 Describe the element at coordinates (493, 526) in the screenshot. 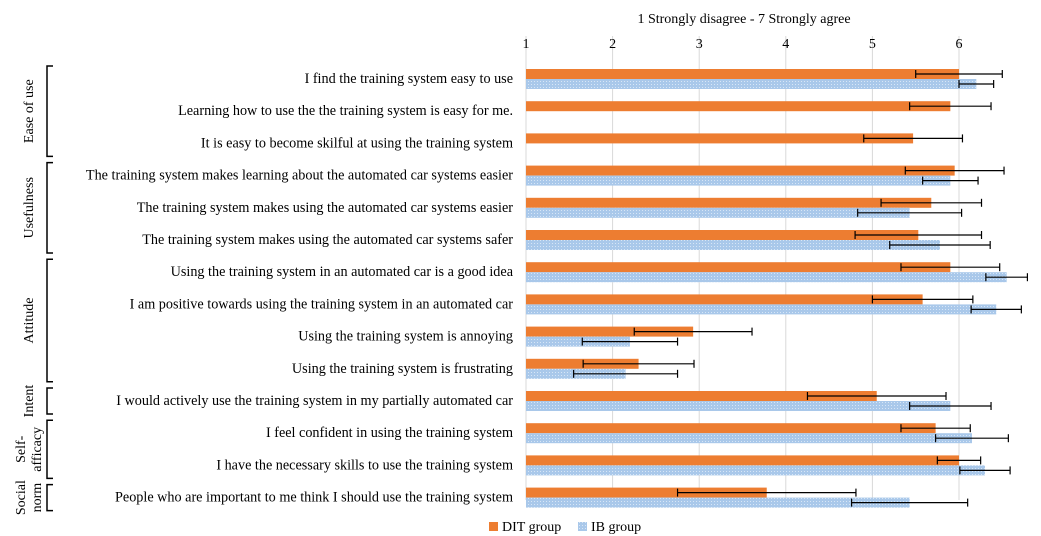

I see `legend-swatch-dit` at that location.